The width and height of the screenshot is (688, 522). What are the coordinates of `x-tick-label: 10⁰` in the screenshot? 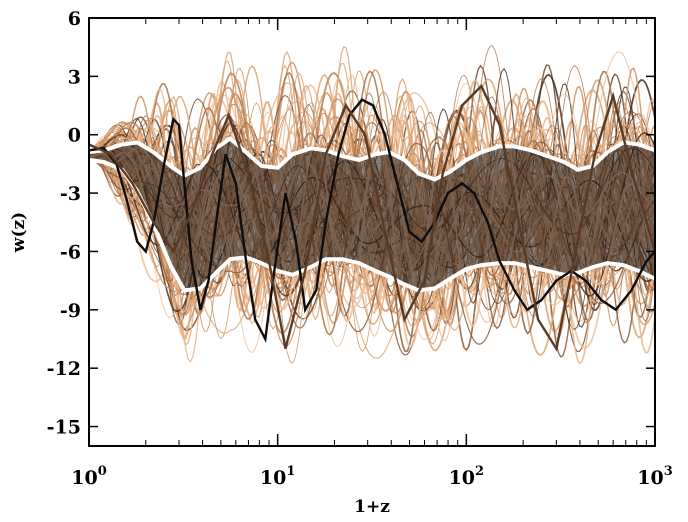 It's located at (89, 476).